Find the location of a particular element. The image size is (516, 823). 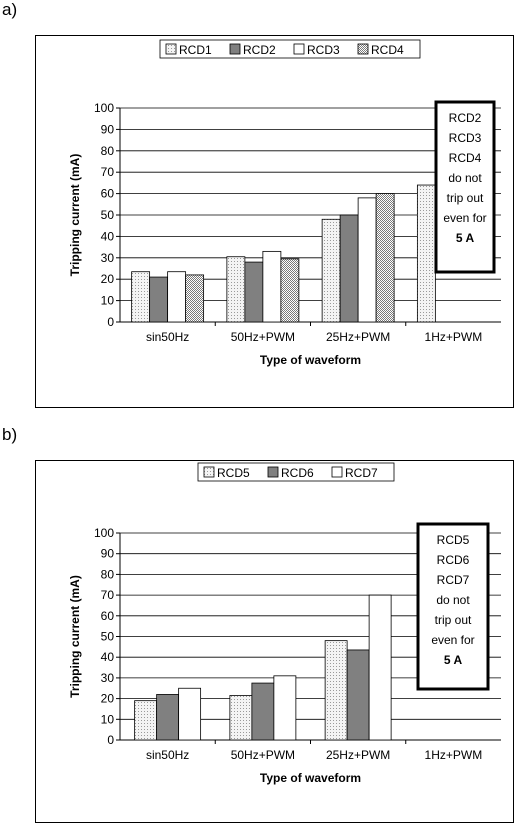

legend-label-rcd6: RCD6 is located at coordinates (297, 473).